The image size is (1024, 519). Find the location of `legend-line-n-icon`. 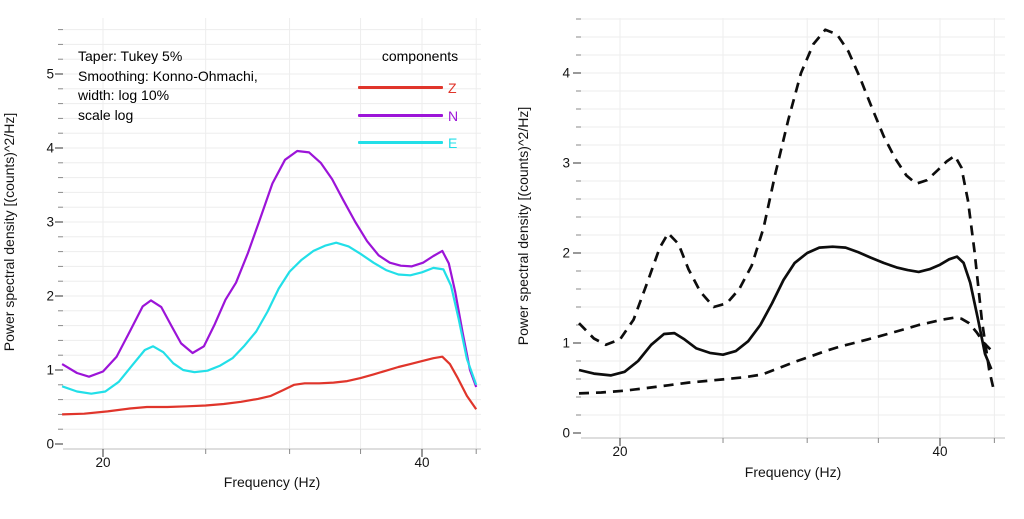

legend-line-n-icon is located at coordinates (400, 115).